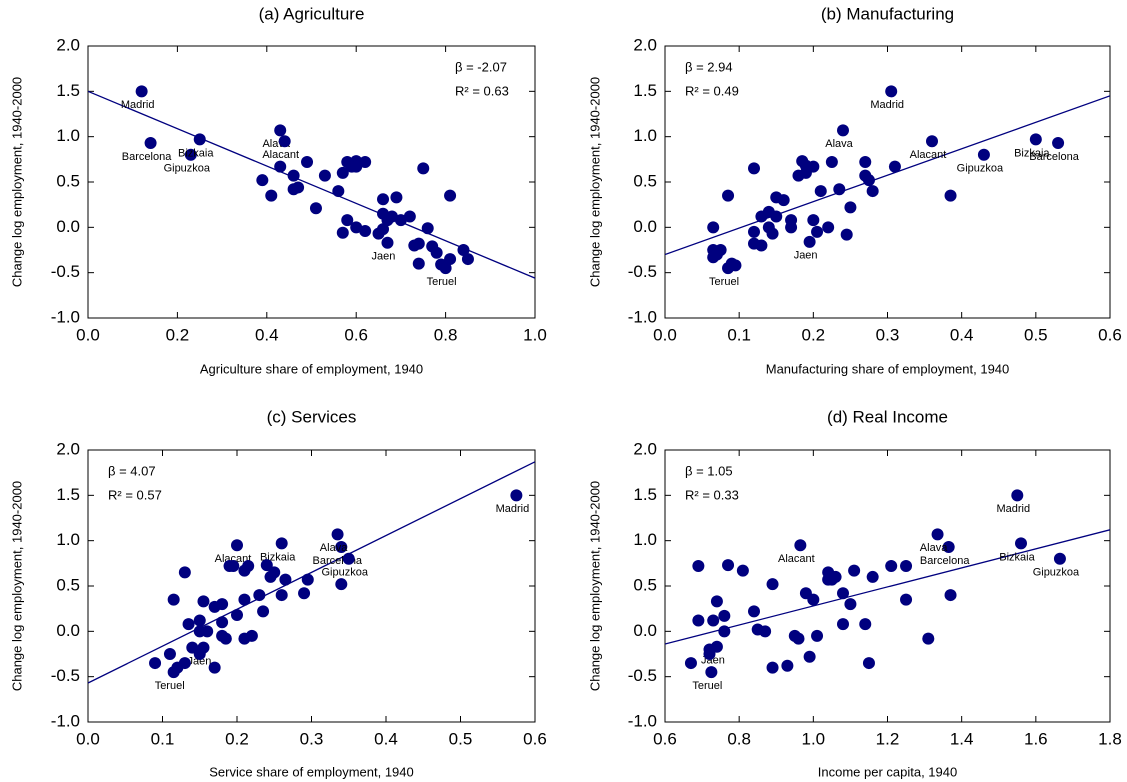 The height and width of the screenshot is (782, 1127). I want to click on x-tick-label: 1.6, so click(1036, 738).